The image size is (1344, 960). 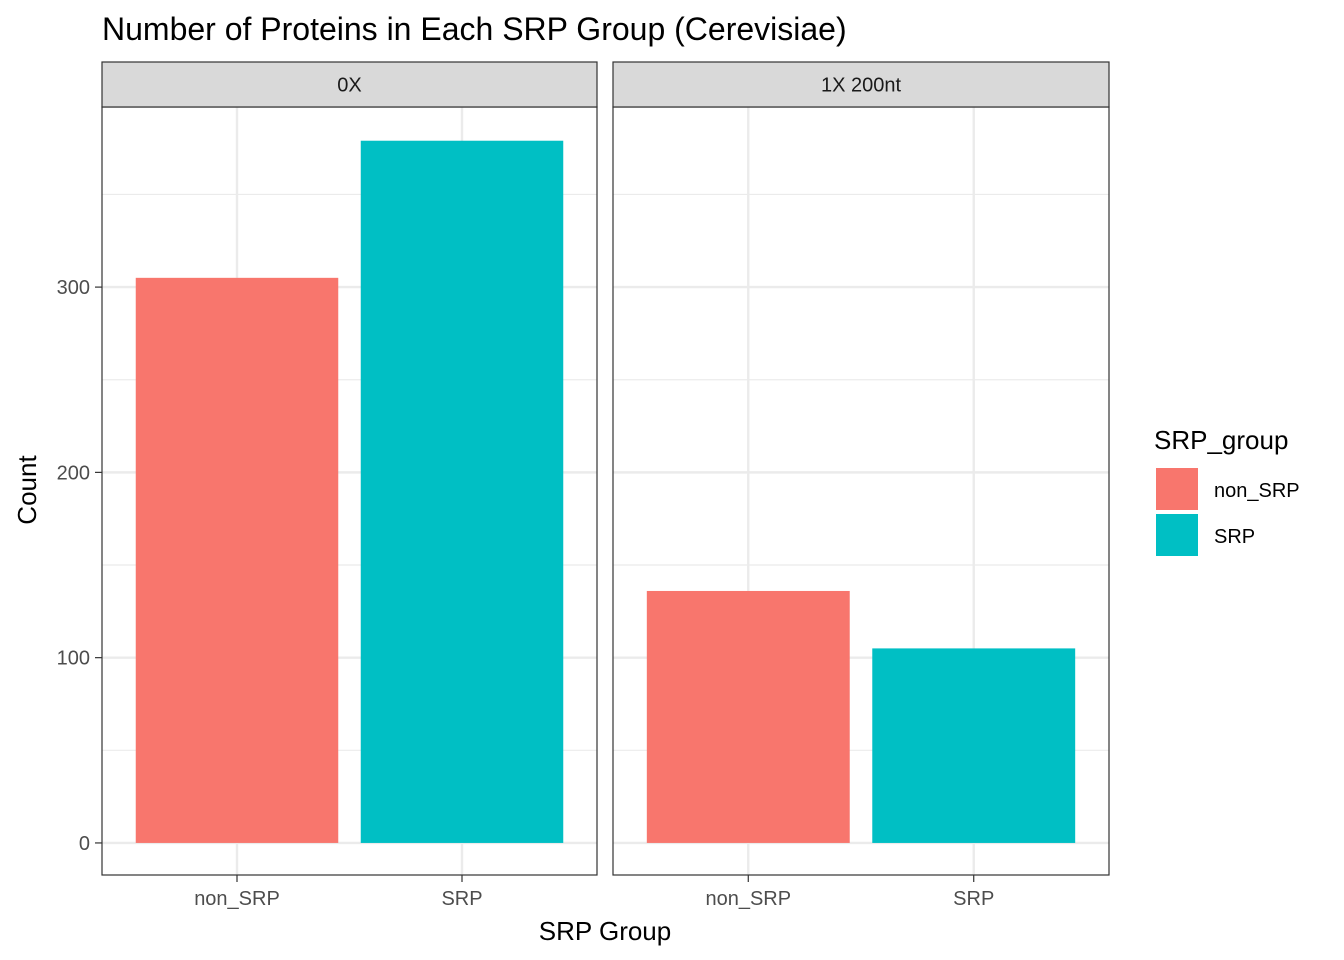 What do you see at coordinates (79, 566) in the screenshot?
I see `y-axis: 0 100 200 300` at bounding box center [79, 566].